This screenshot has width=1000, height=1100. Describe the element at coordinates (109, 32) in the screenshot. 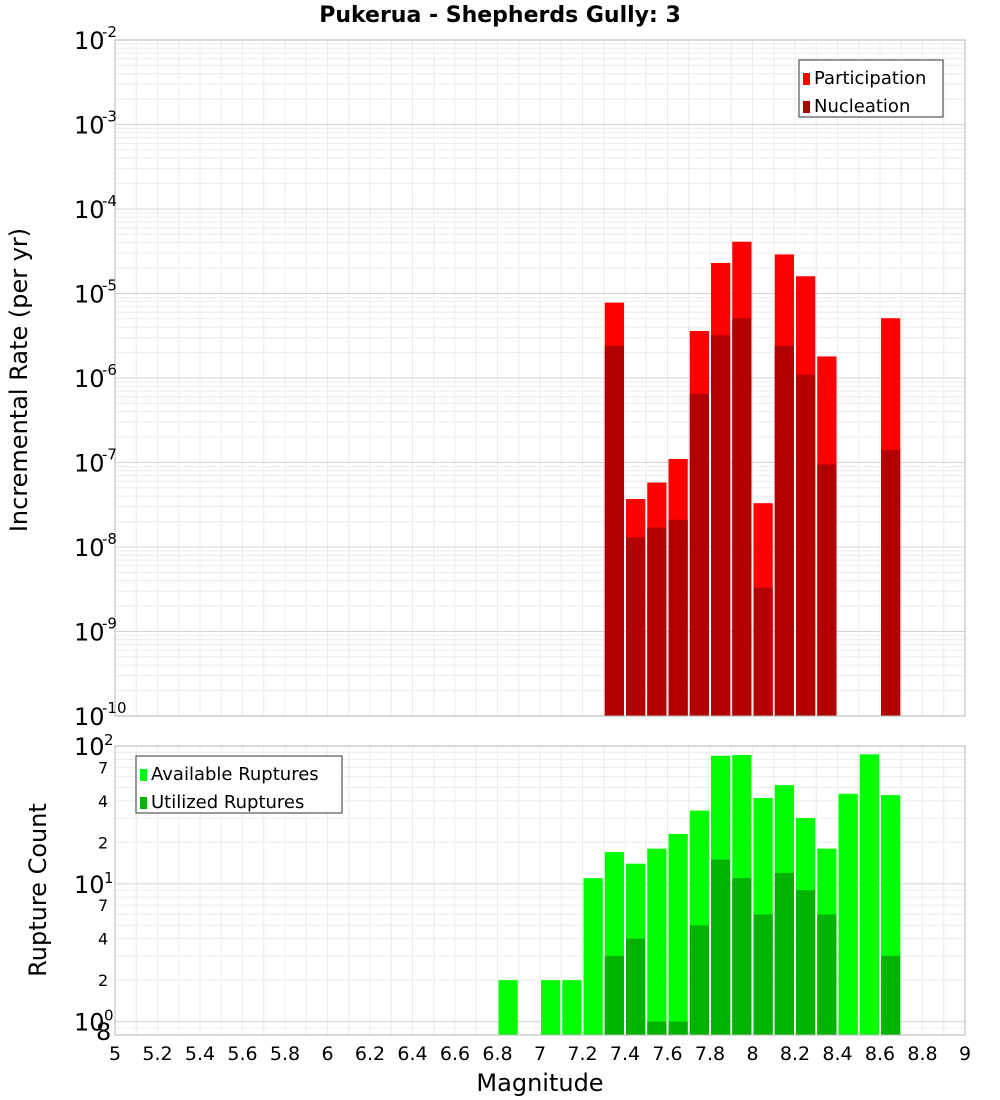

I see `top-y-tick-exponent: -2` at that location.